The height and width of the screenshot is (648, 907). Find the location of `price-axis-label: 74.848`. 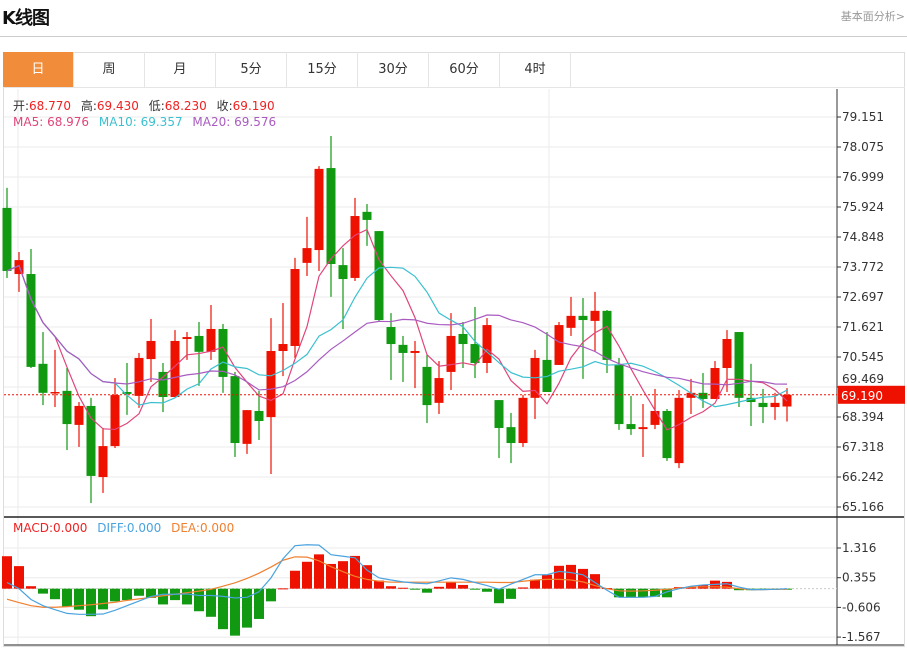

price-axis-label: 74.848 is located at coordinates (863, 237).